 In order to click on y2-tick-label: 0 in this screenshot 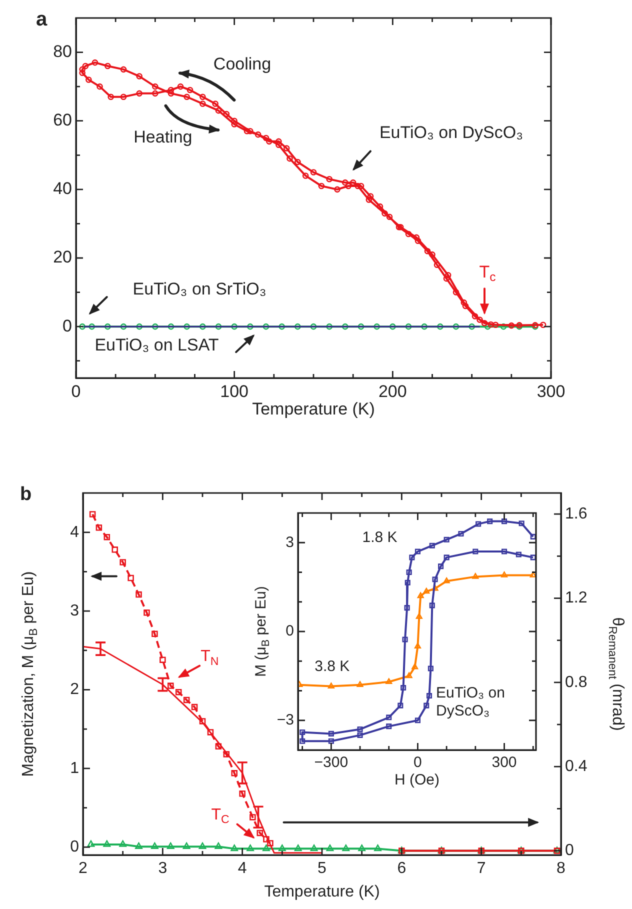, I will do `click(569, 851)`.